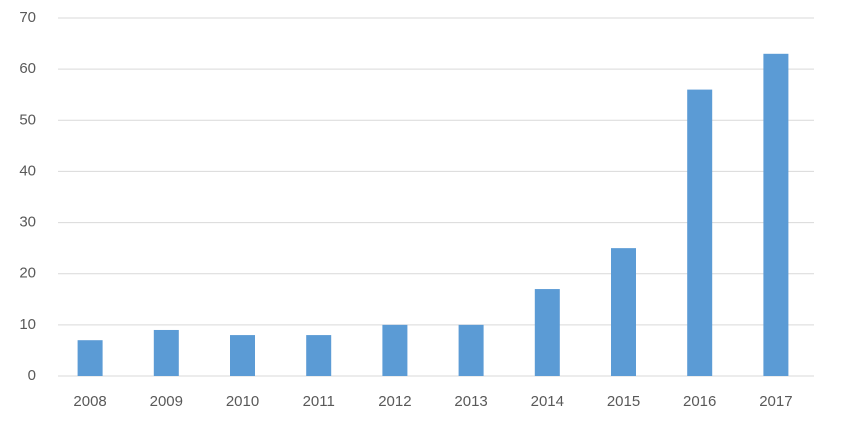 This screenshot has width=849, height=421. I want to click on y-tick-label: 10, so click(27, 324).